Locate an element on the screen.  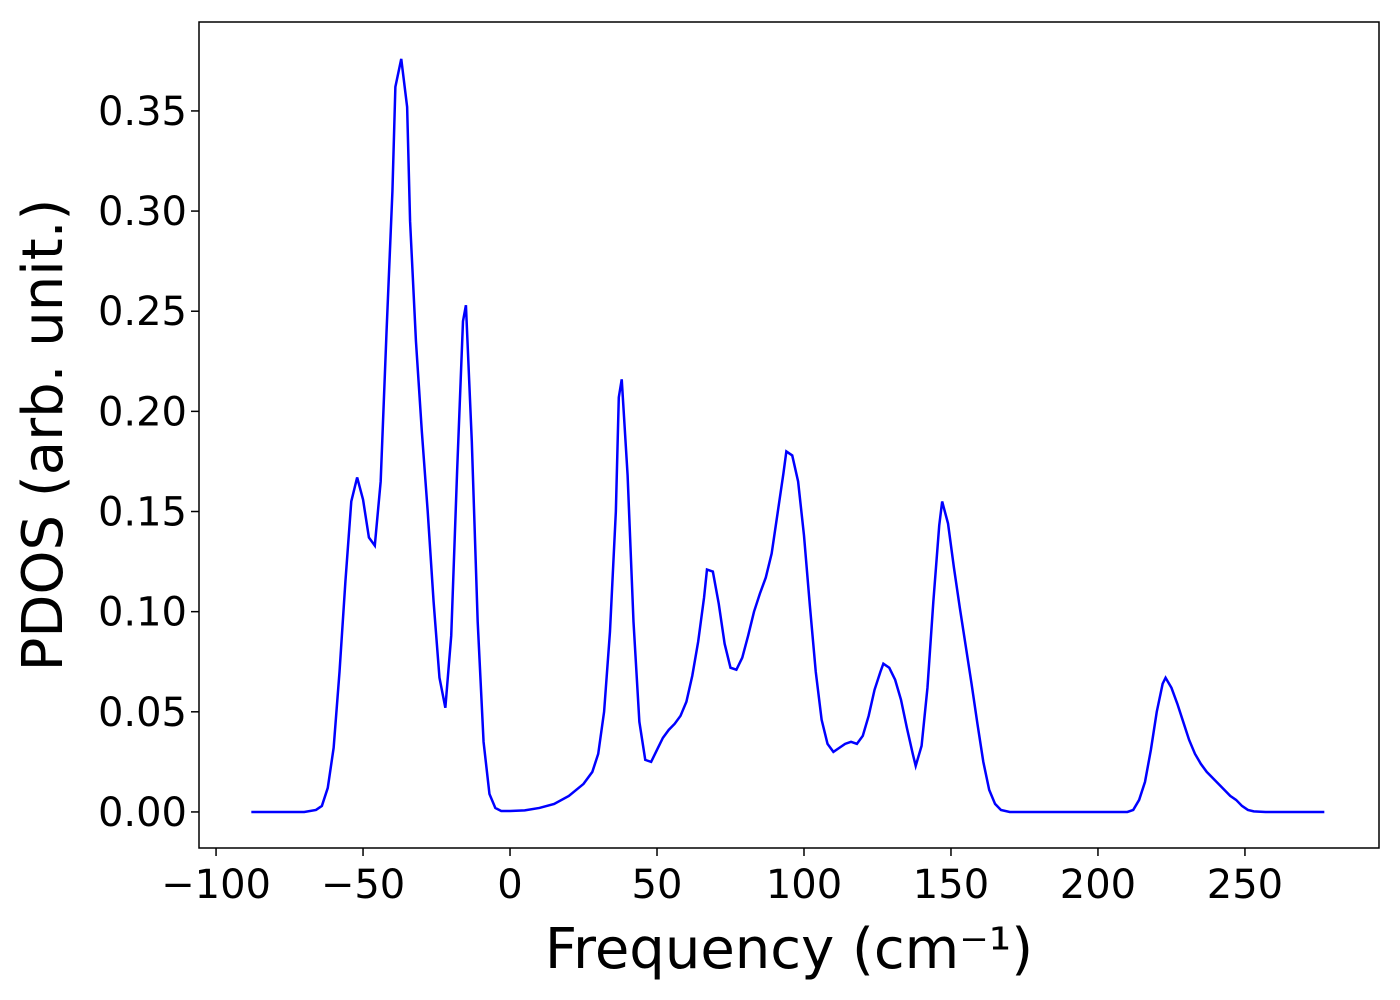
y-axis-label: PDOS (arb. unit.) is located at coordinates (43, 435).